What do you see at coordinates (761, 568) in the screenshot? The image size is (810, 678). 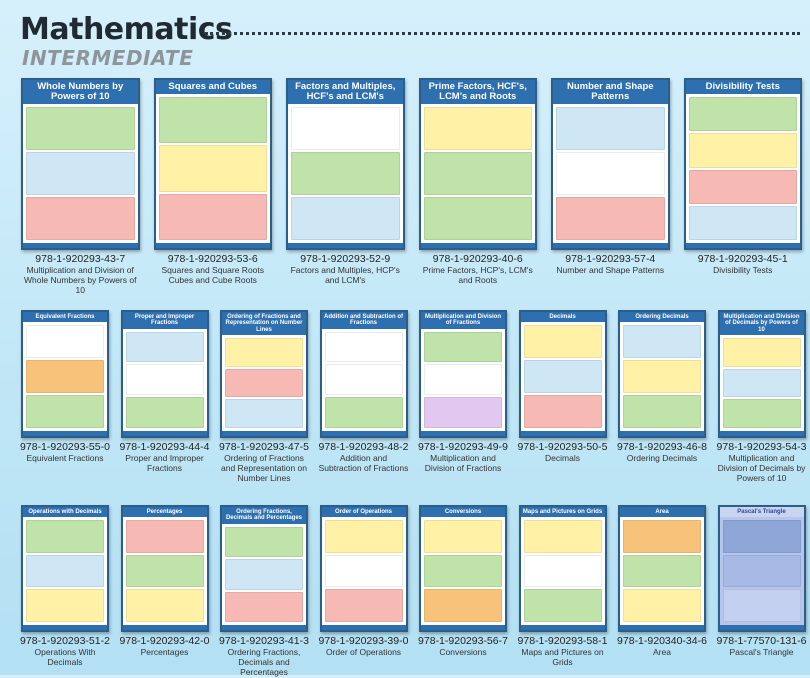 I see `poster-thumbnail: Pascal's Triangle` at bounding box center [761, 568].